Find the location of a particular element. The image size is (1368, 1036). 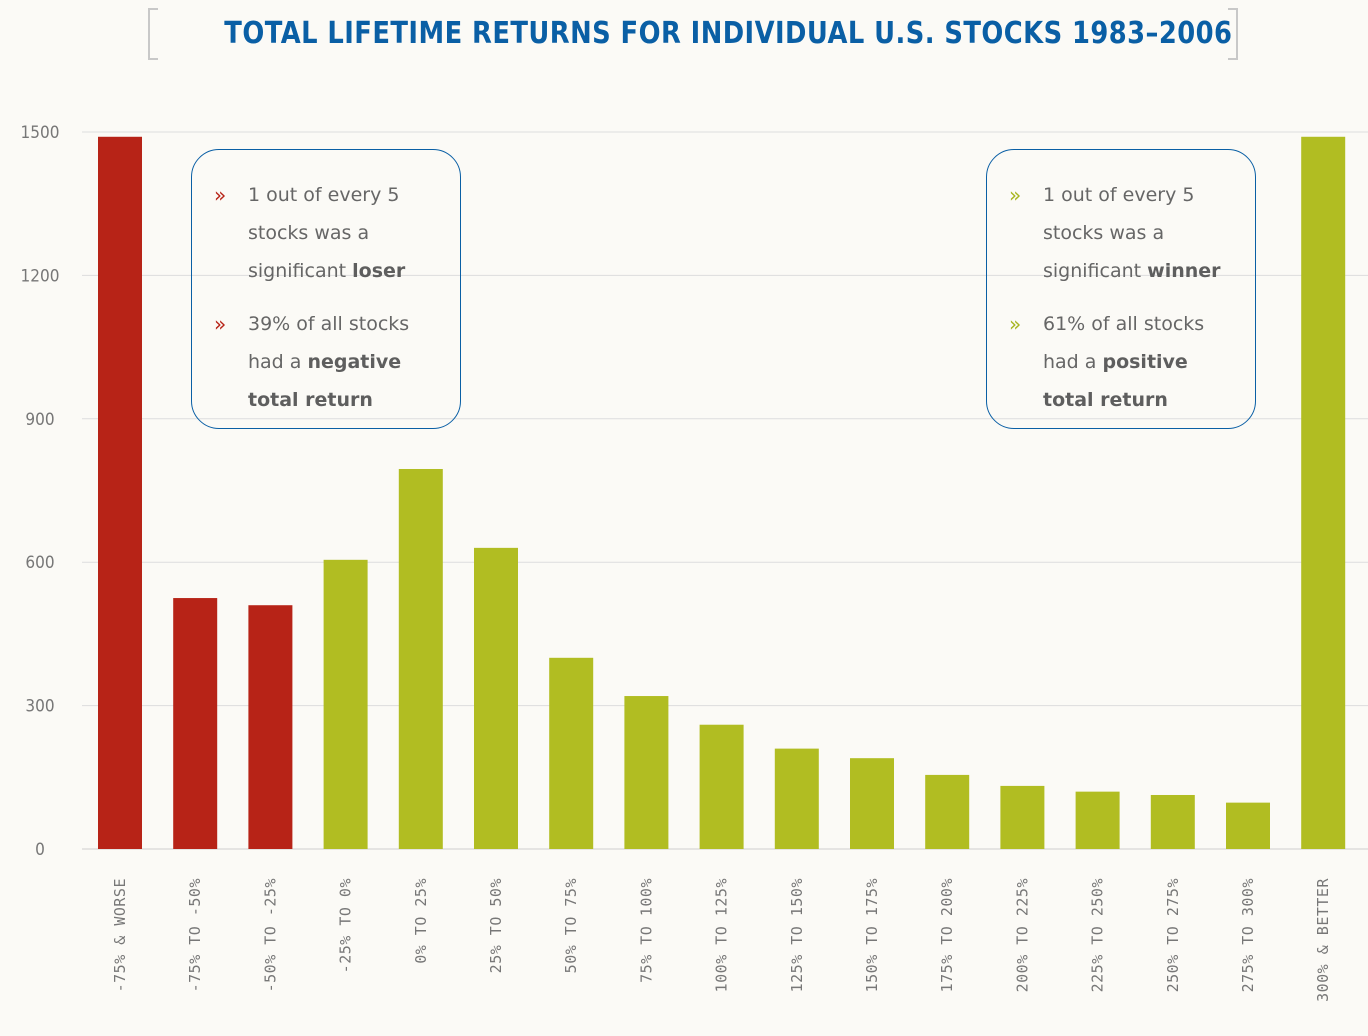

callout-emphasis: loser is located at coordinates (379, 271).